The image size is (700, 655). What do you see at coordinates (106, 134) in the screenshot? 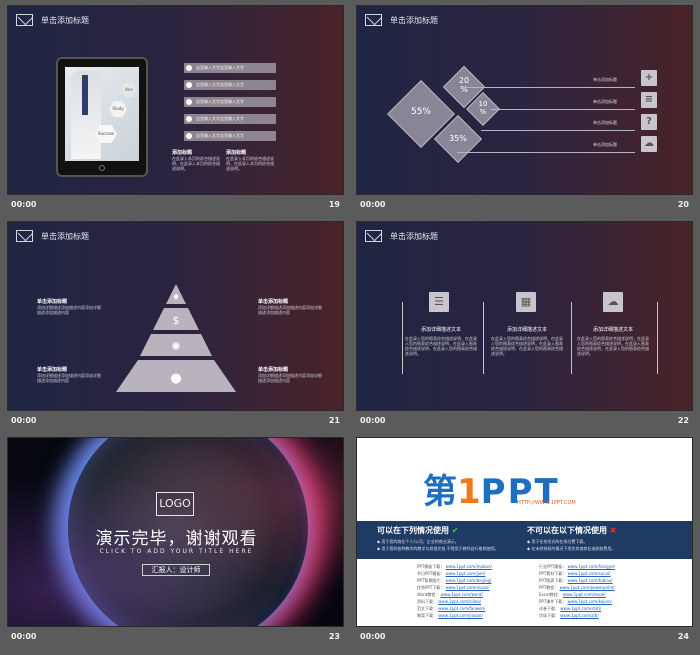
I see `hexagon-success: Success` at bounding box center [106, 134].